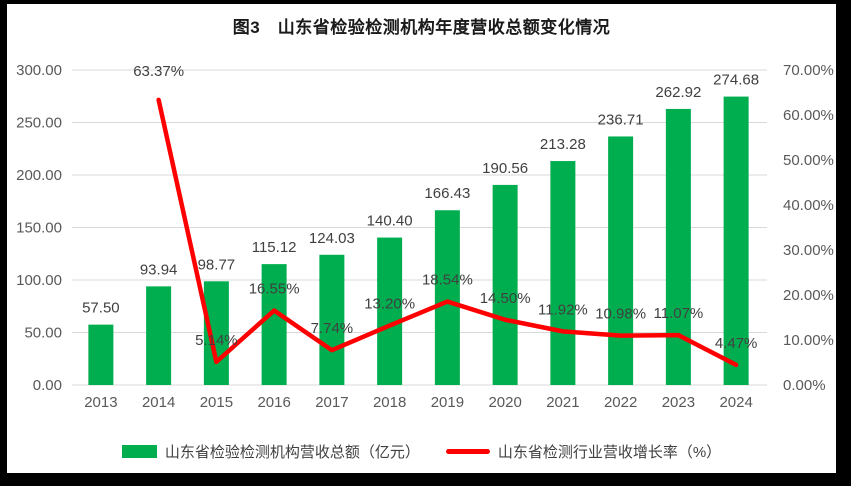 Image resolution: width=851 pixels, height=486 pixels. Describe the element at coordinates (139, 451) in the screenshot. I see `bar-series-swatch-icon` at that location.